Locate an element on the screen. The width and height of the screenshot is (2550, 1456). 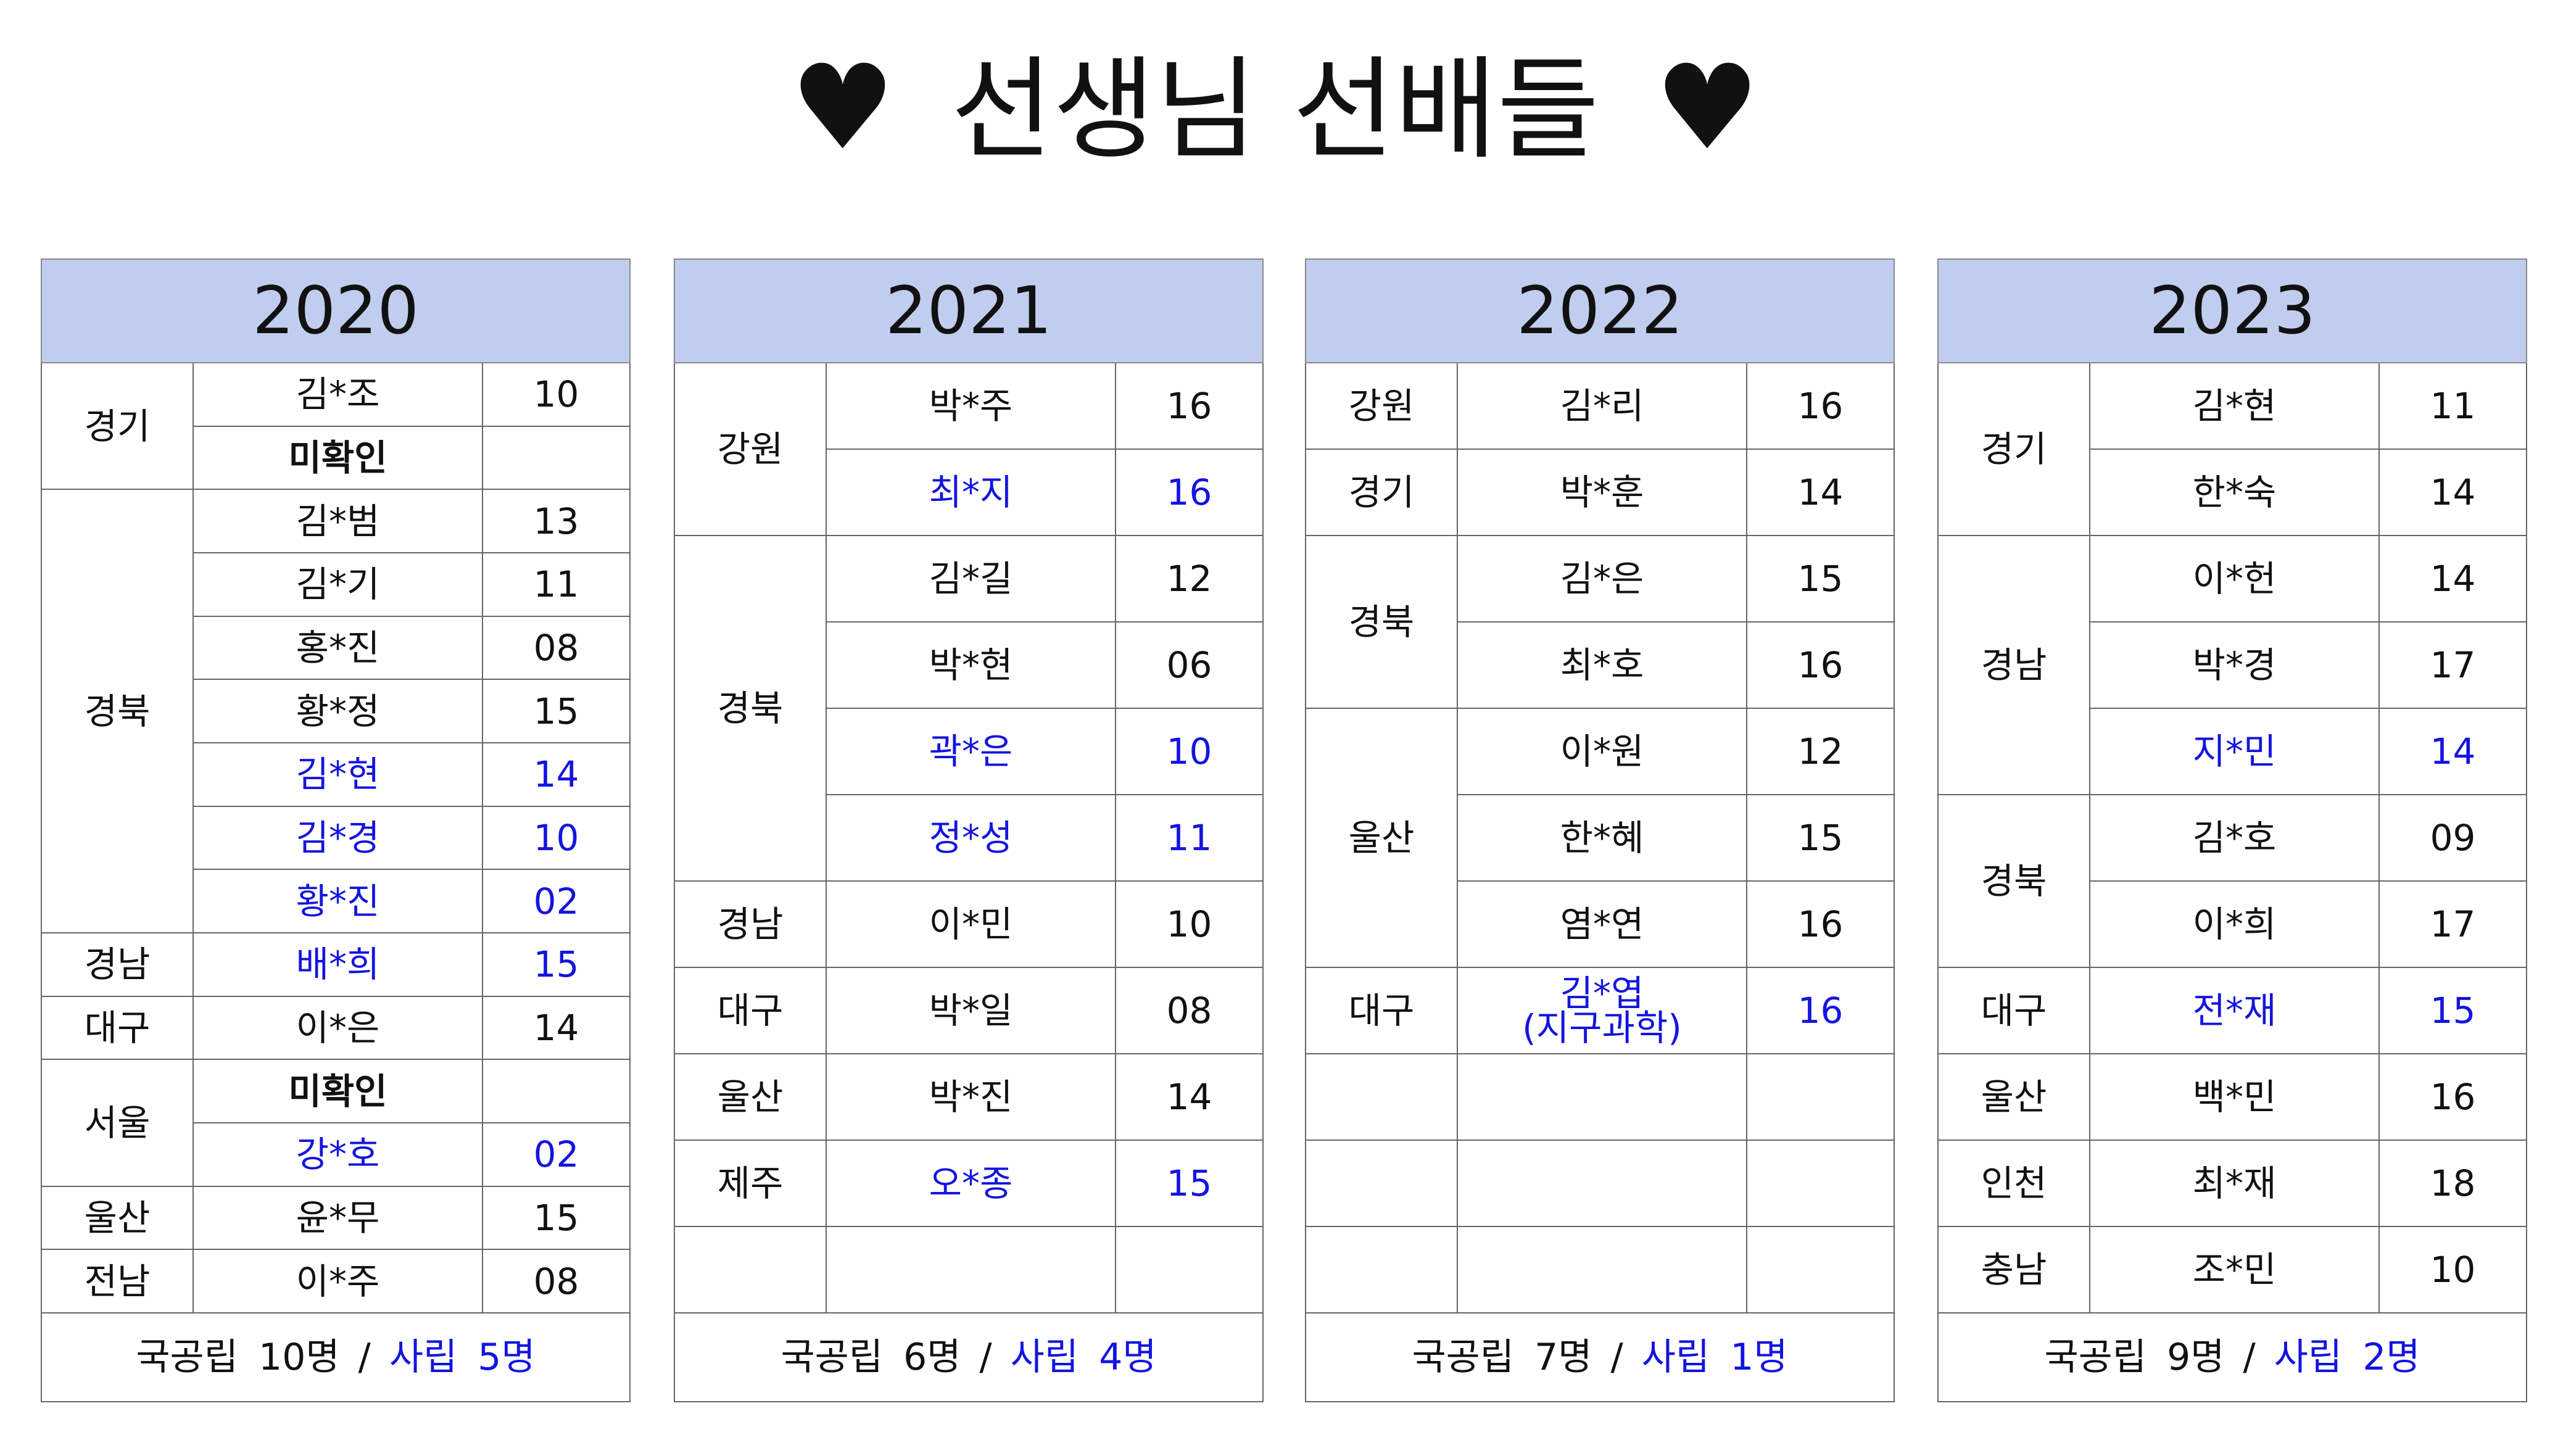
region-cell: 강원 is located at coordinates (751, 449).